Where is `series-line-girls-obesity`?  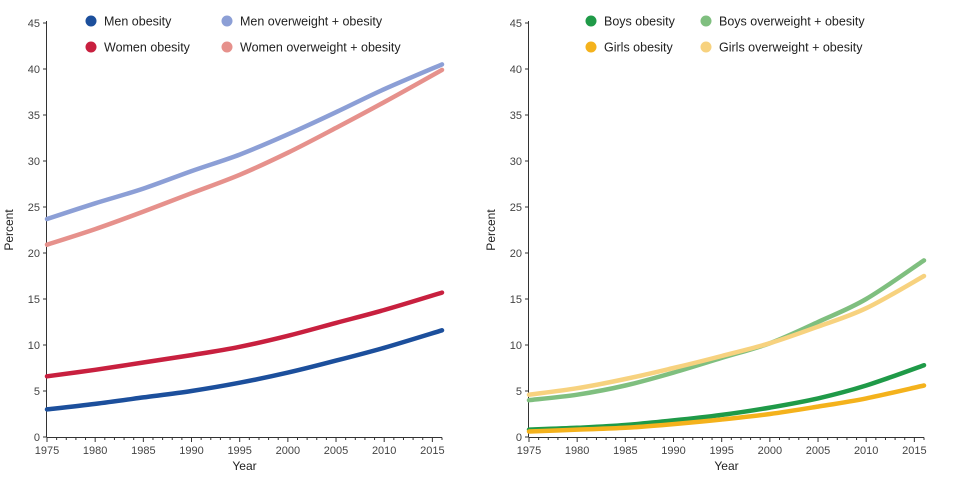
series-line-girls-obesity is located at coordinates (726, 408).